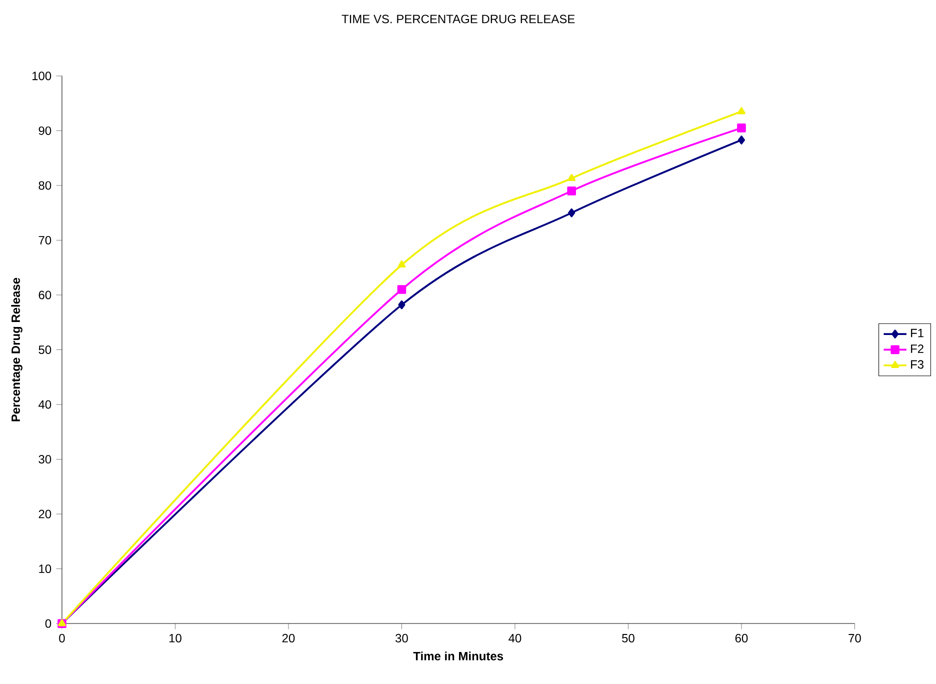  Describe the element at coordinates (62, 638) in the screenshot. I see `x-tick-label: 0` at that location.